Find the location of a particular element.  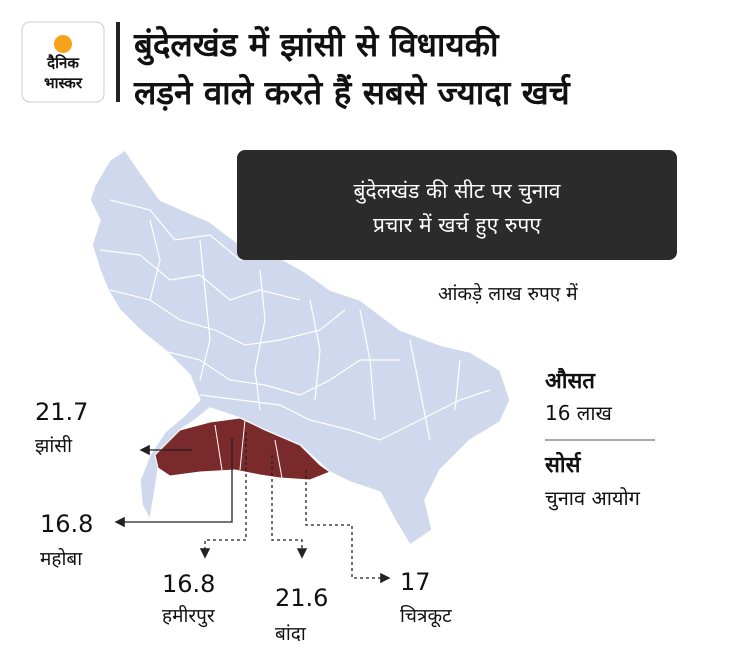

logo-sun is located at coordinates (63, 44).